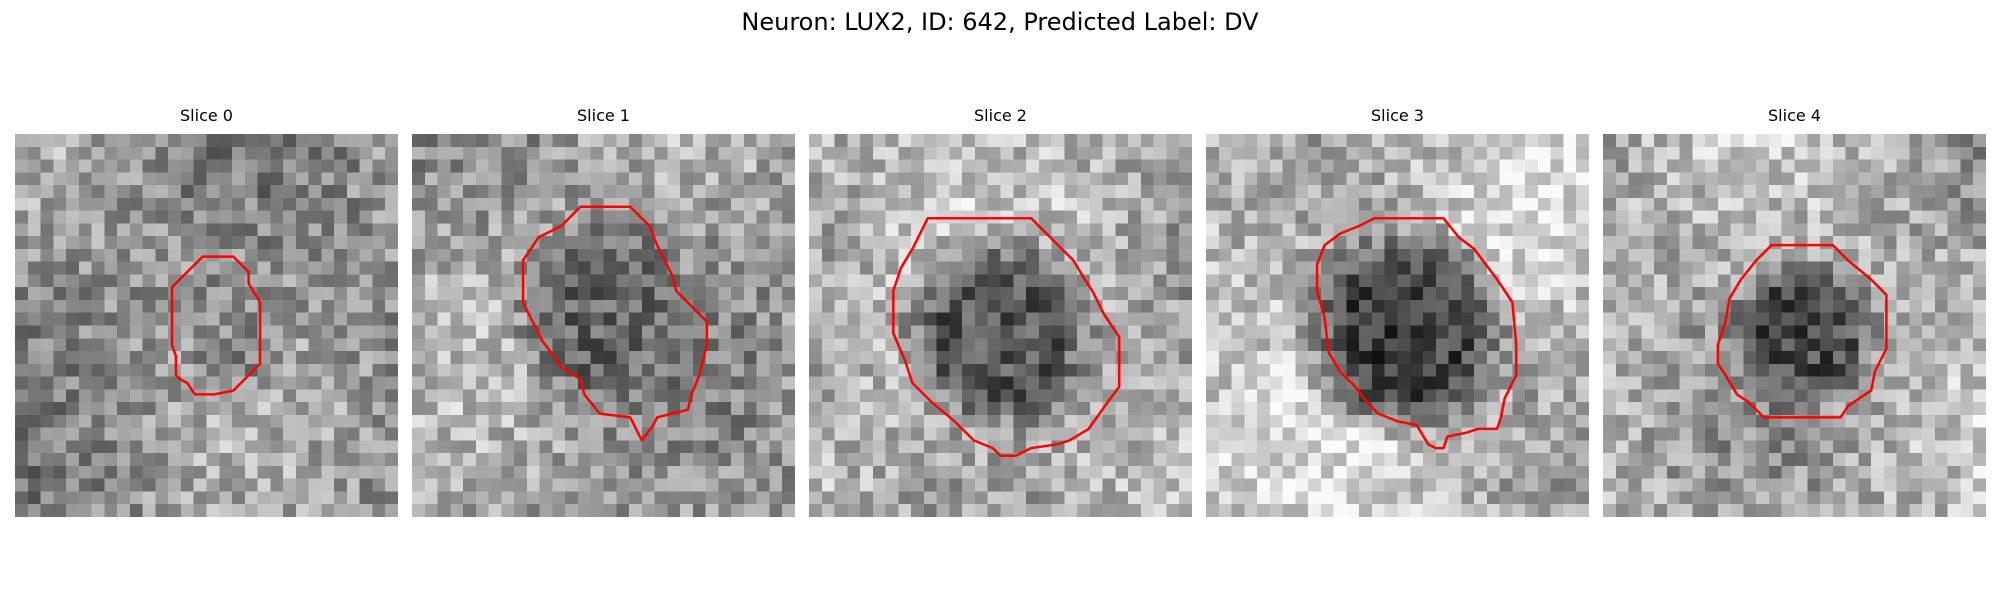 The width and height of the screenshot is (2000, 600). What do you see at coordinates (603, 115) in the screenshot?
I see `slice-title: Slice 1` at bounding box center [603, 115].